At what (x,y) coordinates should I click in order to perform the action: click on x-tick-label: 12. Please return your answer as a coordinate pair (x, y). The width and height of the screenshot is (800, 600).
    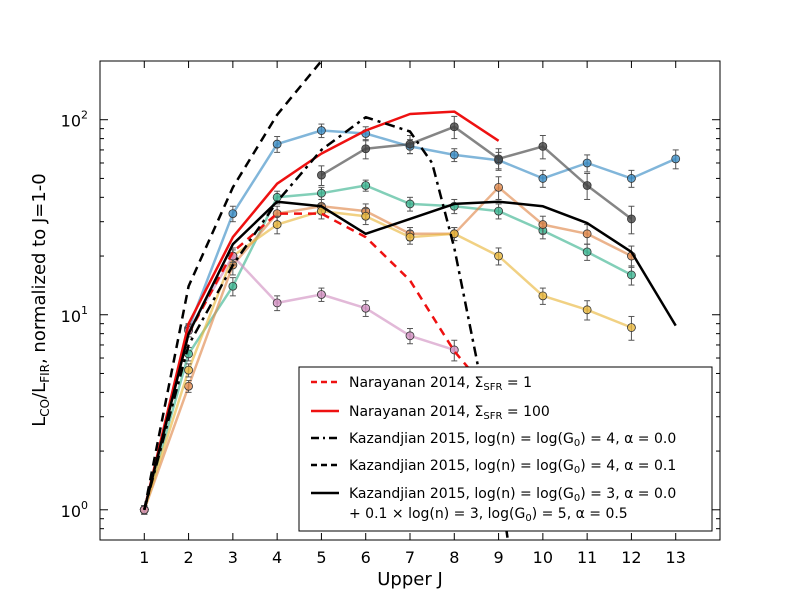
    Looking at the image, I should click on (631, 557).